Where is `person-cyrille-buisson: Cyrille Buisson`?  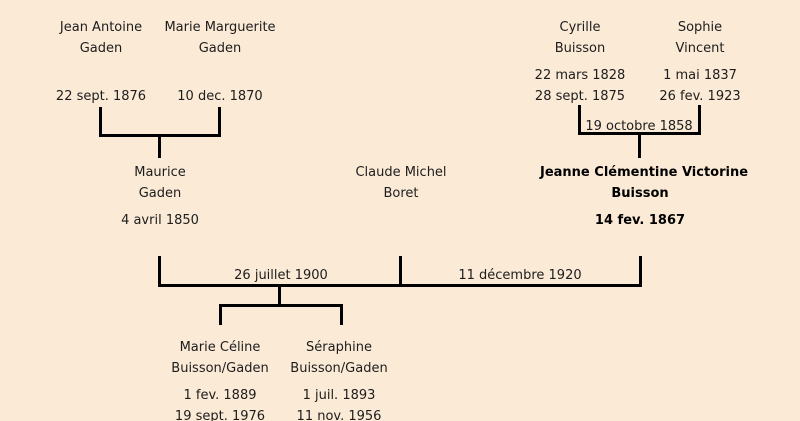
person-cyrille-buisson: Cyrille Buisson is located at coordinates (580, 38).